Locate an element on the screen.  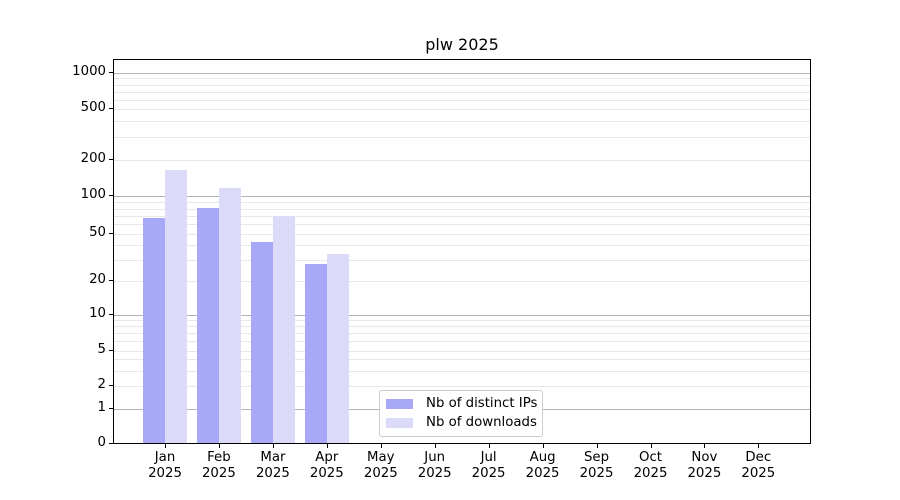
bar-apr-distinct-ips is located at coordinates (315, 353).